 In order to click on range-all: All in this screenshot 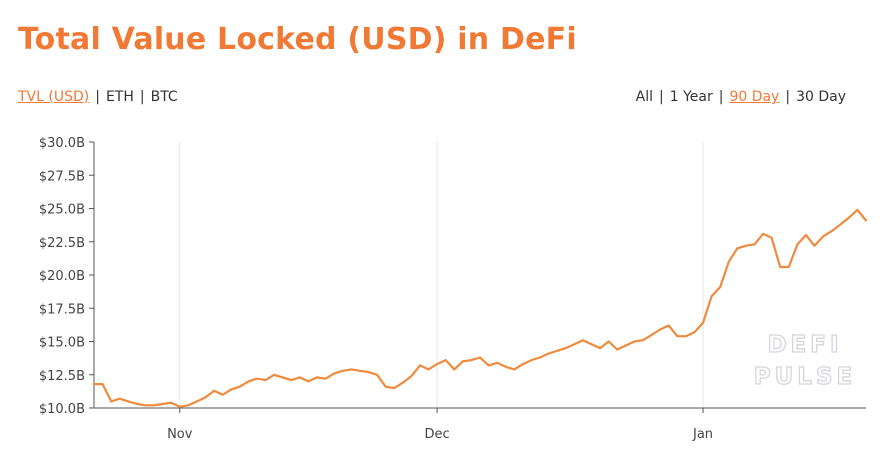, I will do `click(644, 97)`.